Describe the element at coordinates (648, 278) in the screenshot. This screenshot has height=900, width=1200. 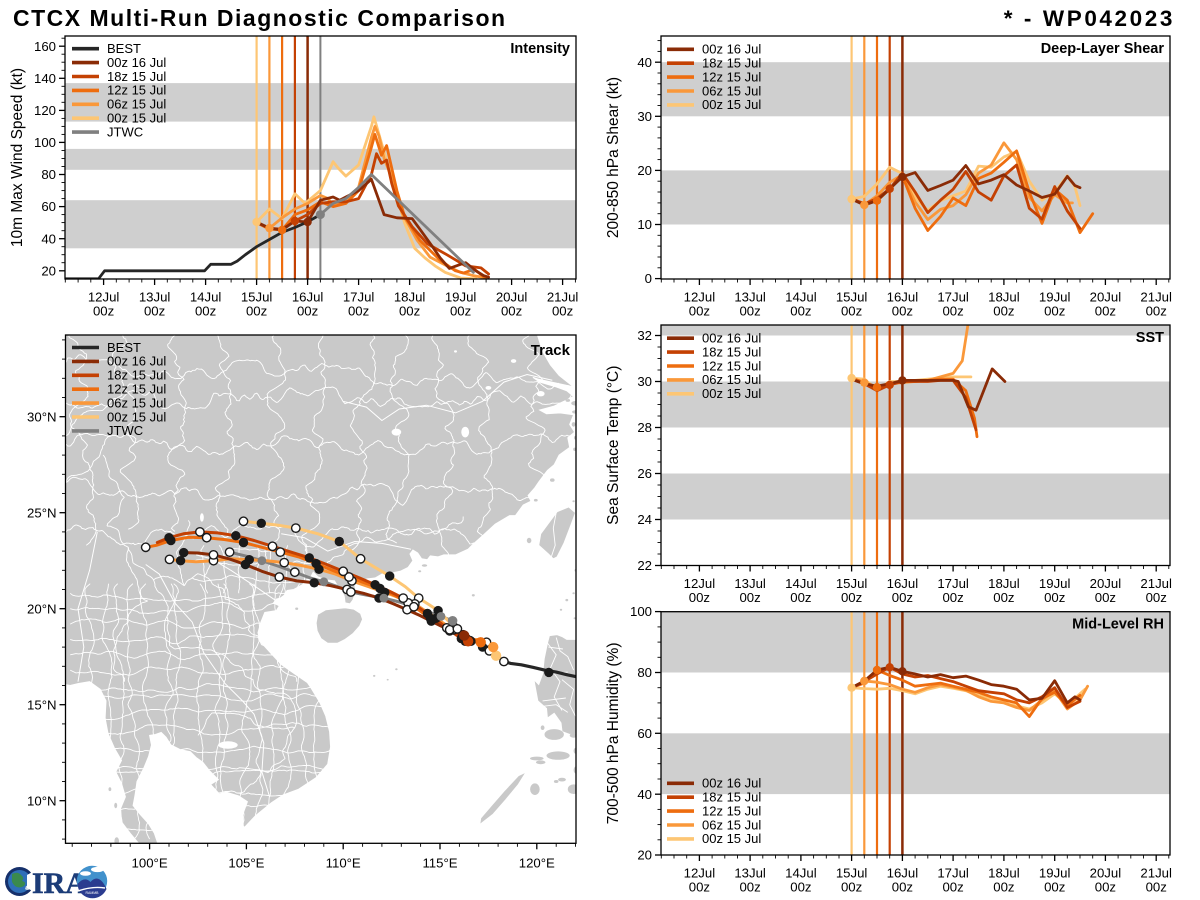
I see `svg-text: 0` at that location.